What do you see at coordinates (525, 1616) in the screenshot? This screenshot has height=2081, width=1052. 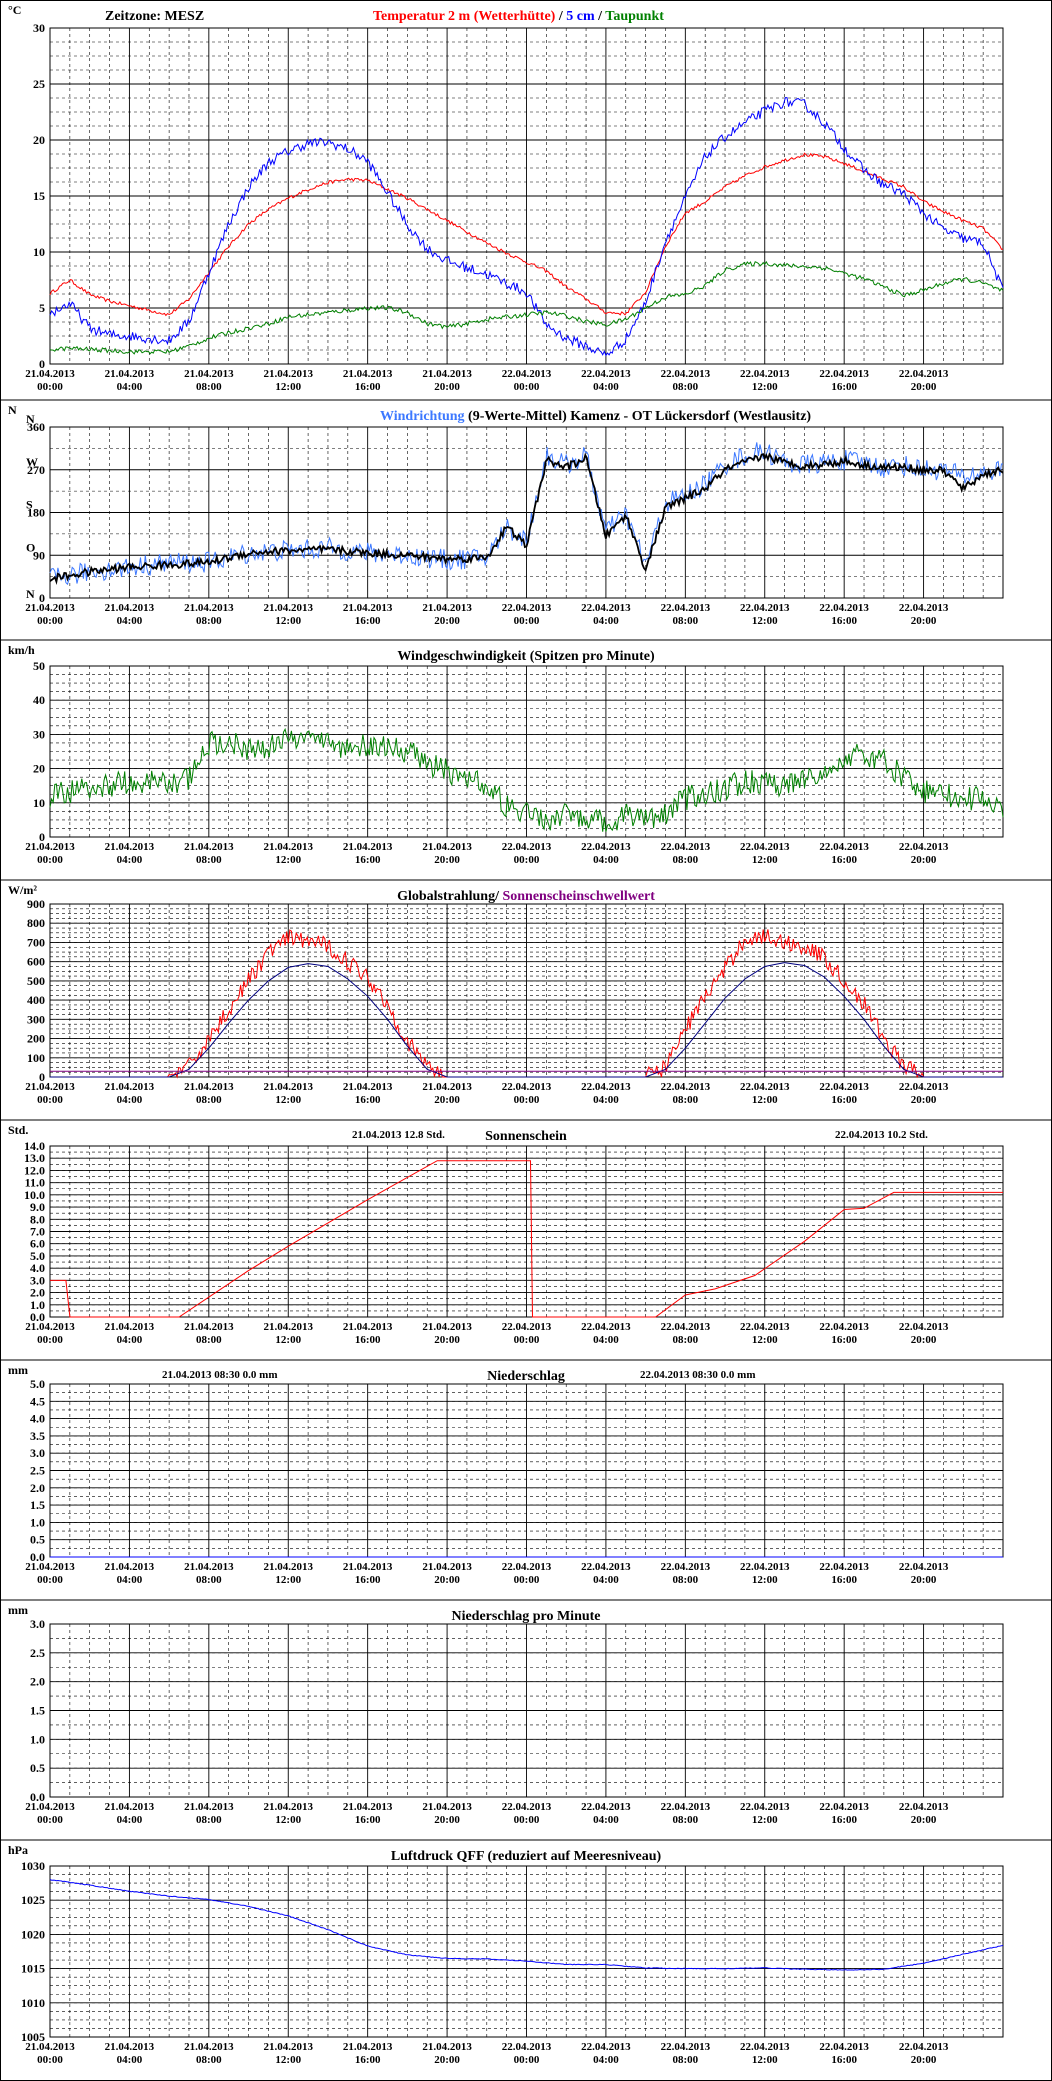 I see `chart-title: Niederschlag pro Minute` at bounding box center [525, 1616].